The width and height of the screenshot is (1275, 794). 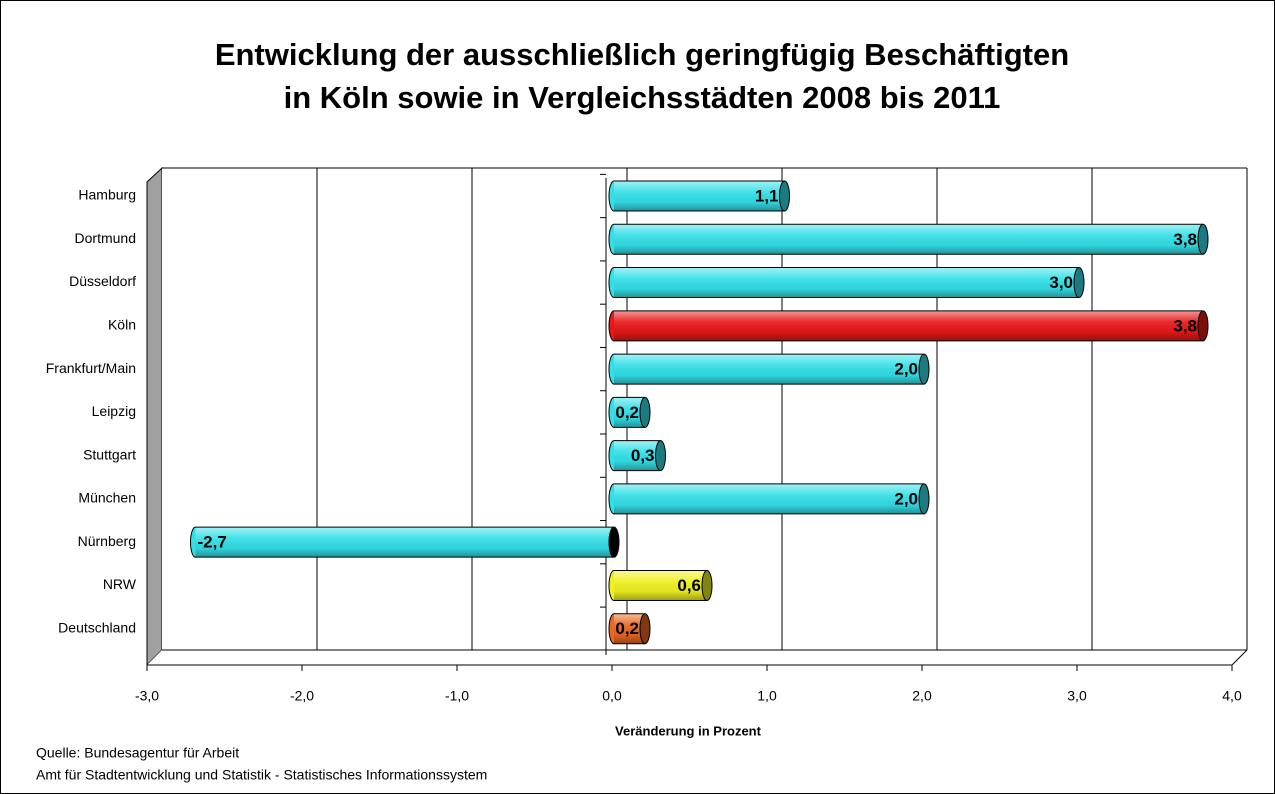 I want to click on value-label: 3,0, so click(x=1061, y=282).